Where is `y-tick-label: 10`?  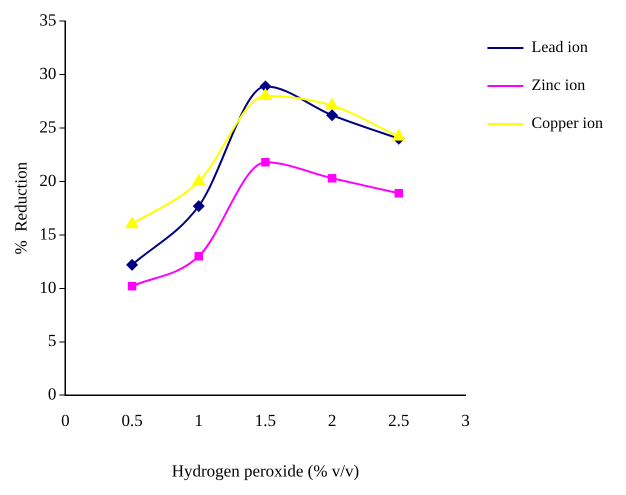
y-tick-label: 10 is located at coordinates (47, 287).